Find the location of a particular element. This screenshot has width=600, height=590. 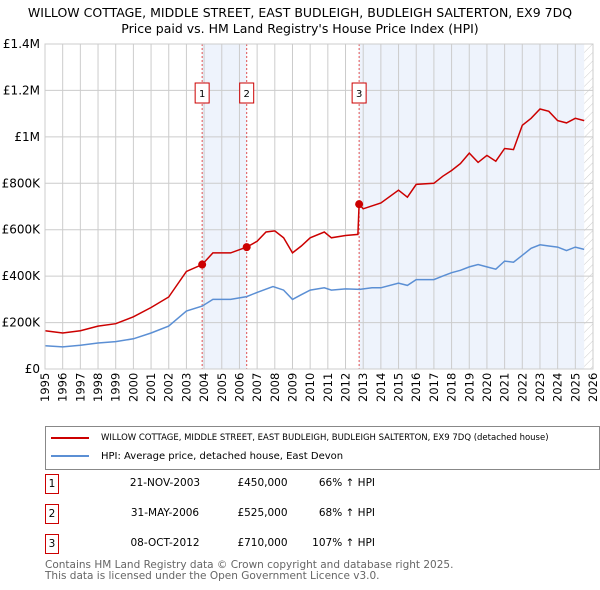

sale-marker-label: 3 is located at coordinates (359, 94).